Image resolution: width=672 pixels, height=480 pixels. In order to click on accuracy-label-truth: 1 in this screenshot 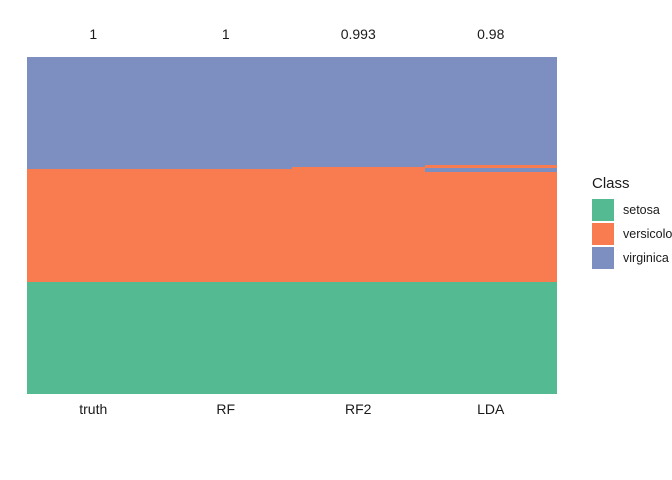, I will do `click(93, 34)`.